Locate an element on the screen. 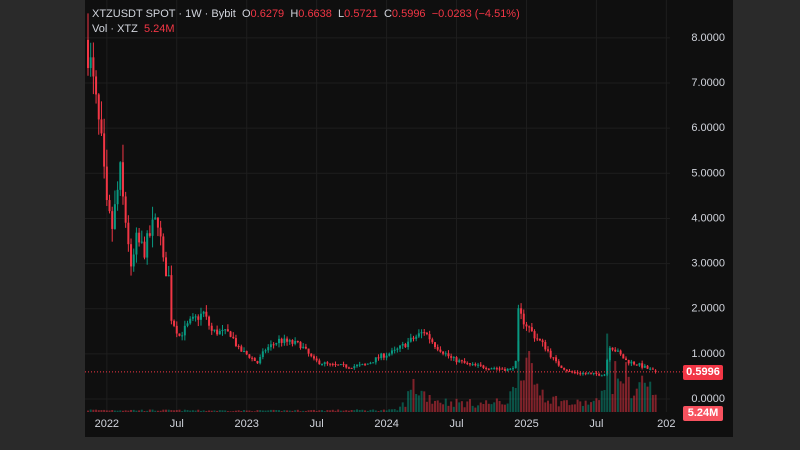  last-price-tag: 0.5996 is located at coordinates (703, 372).